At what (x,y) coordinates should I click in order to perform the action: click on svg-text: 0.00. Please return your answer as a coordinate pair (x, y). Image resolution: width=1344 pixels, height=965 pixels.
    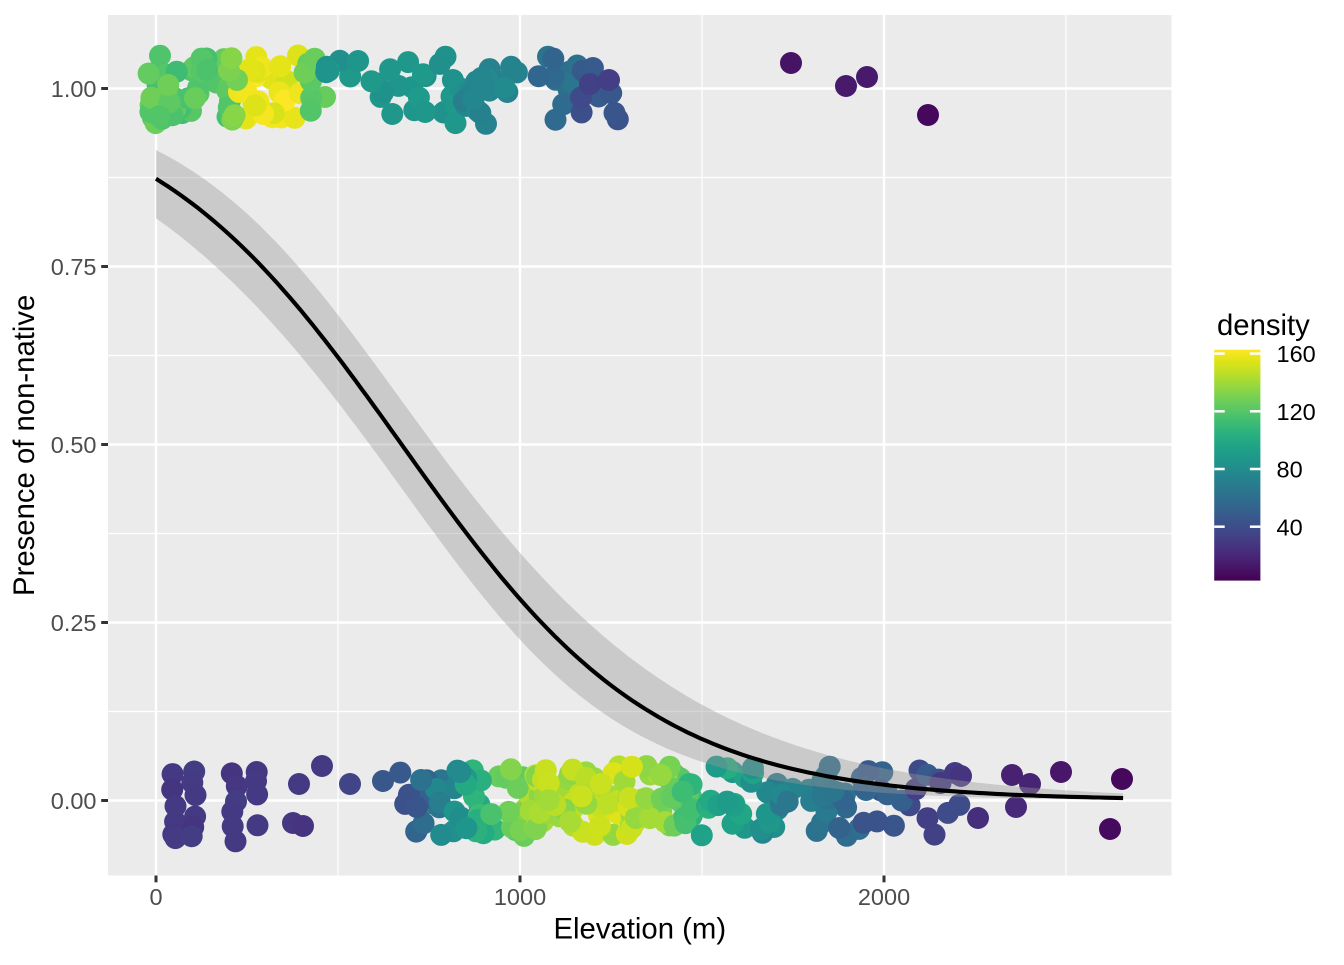
    Looking at the image, I should click on (74, 801).